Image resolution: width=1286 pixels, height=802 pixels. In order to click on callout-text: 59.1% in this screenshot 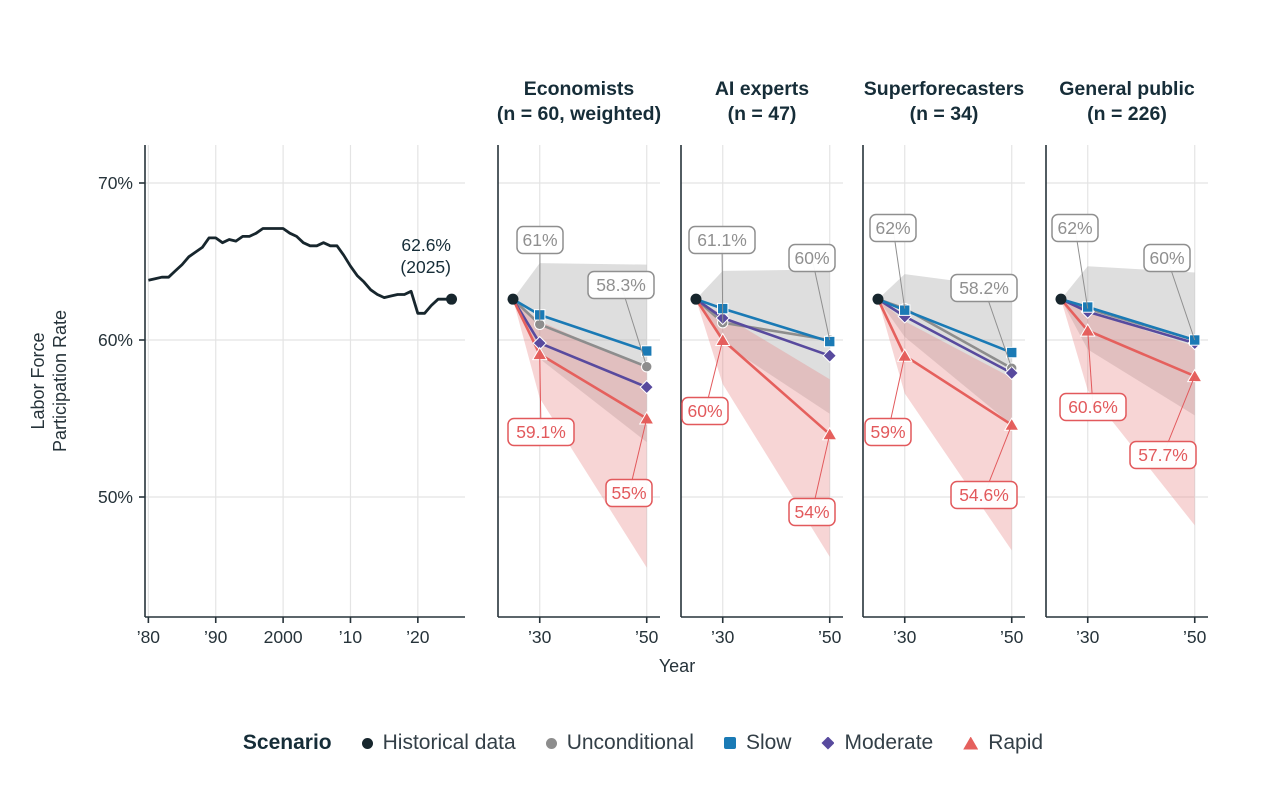, I will do `click(541, 432)`.